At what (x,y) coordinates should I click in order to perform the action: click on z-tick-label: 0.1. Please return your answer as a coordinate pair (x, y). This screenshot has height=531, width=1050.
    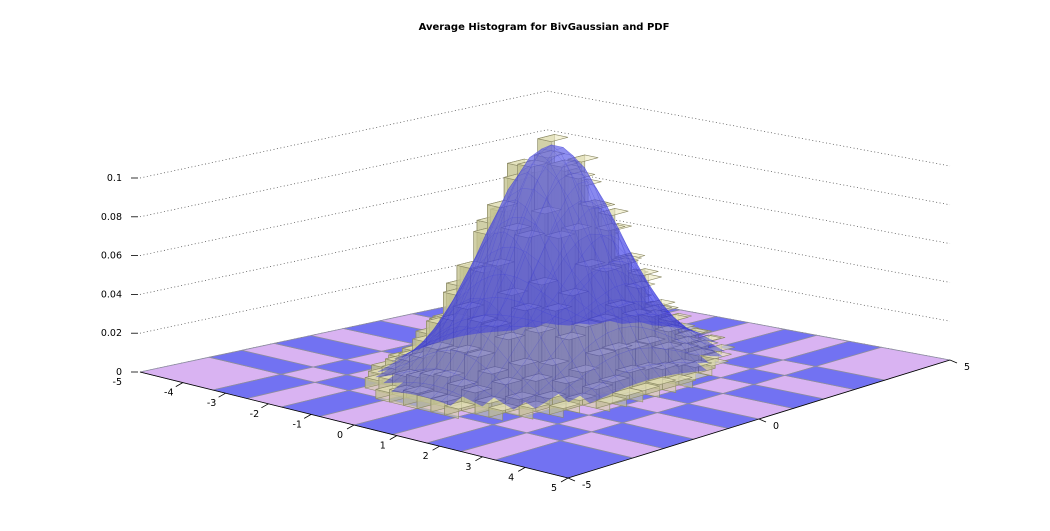
    Looking at the image, I should click on (114, 178).